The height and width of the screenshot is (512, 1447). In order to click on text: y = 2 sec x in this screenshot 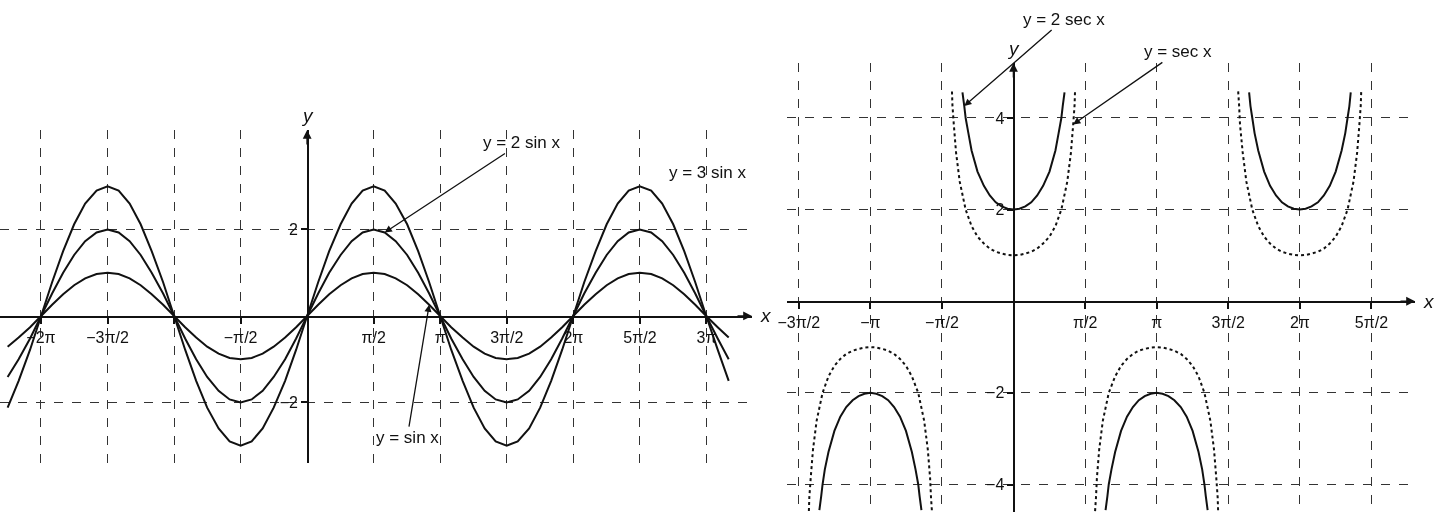, I will do `click(1064, 19)`.